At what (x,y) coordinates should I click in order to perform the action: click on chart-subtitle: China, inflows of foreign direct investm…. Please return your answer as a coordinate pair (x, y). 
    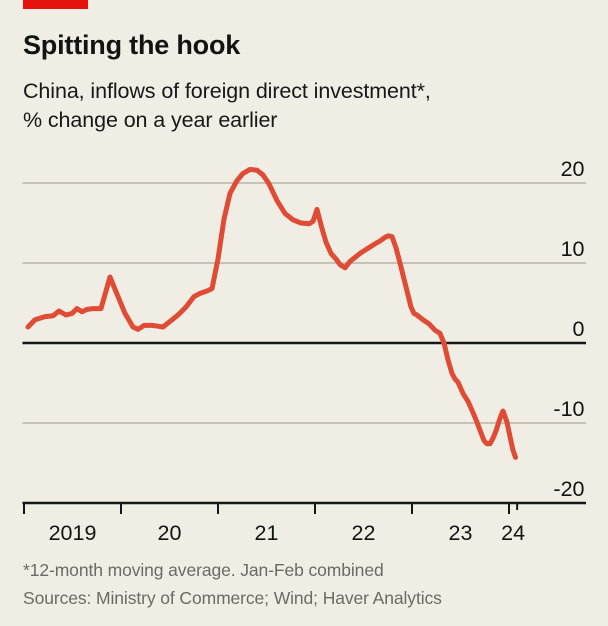
    Looking at the image, I should click on (227, 106).